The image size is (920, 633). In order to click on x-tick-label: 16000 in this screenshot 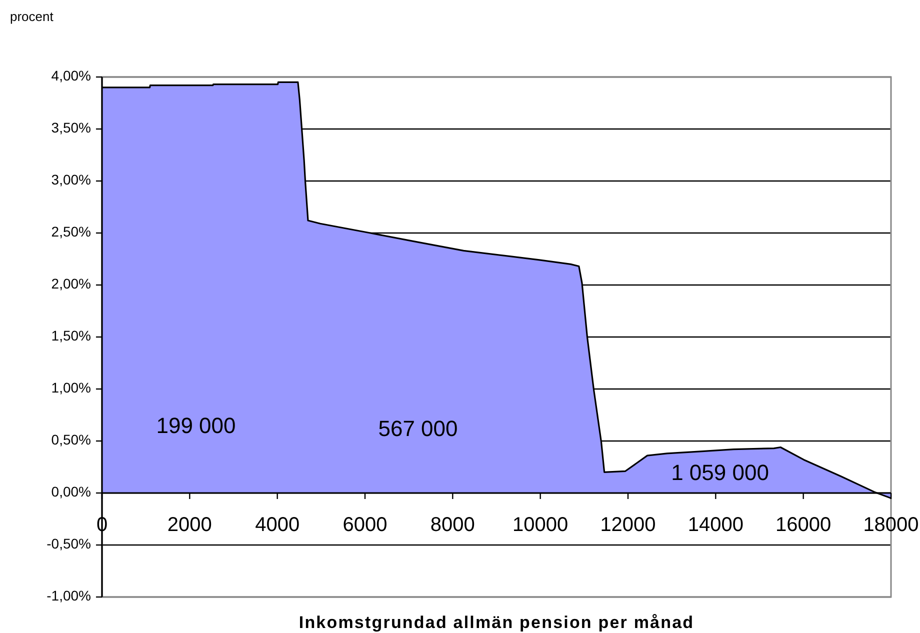, I will do `click(804, 525)`.